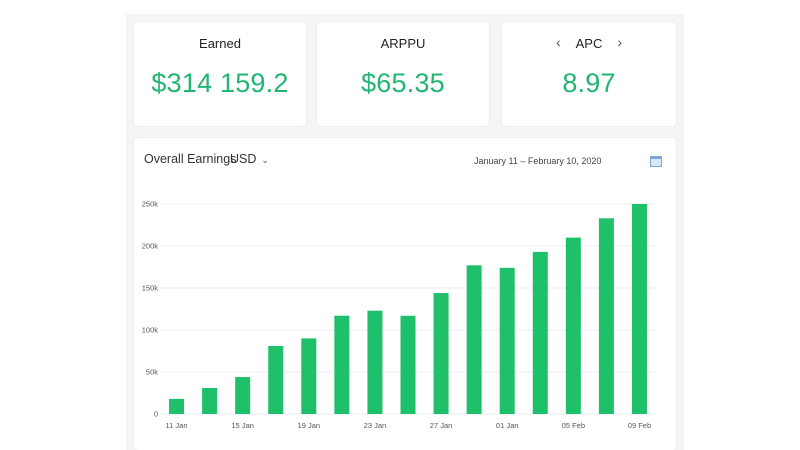 Image resolution: width=800 pixels, height=450 pixels. I want to click on currency-dropdown: USD ⌄, so click(249, 159).